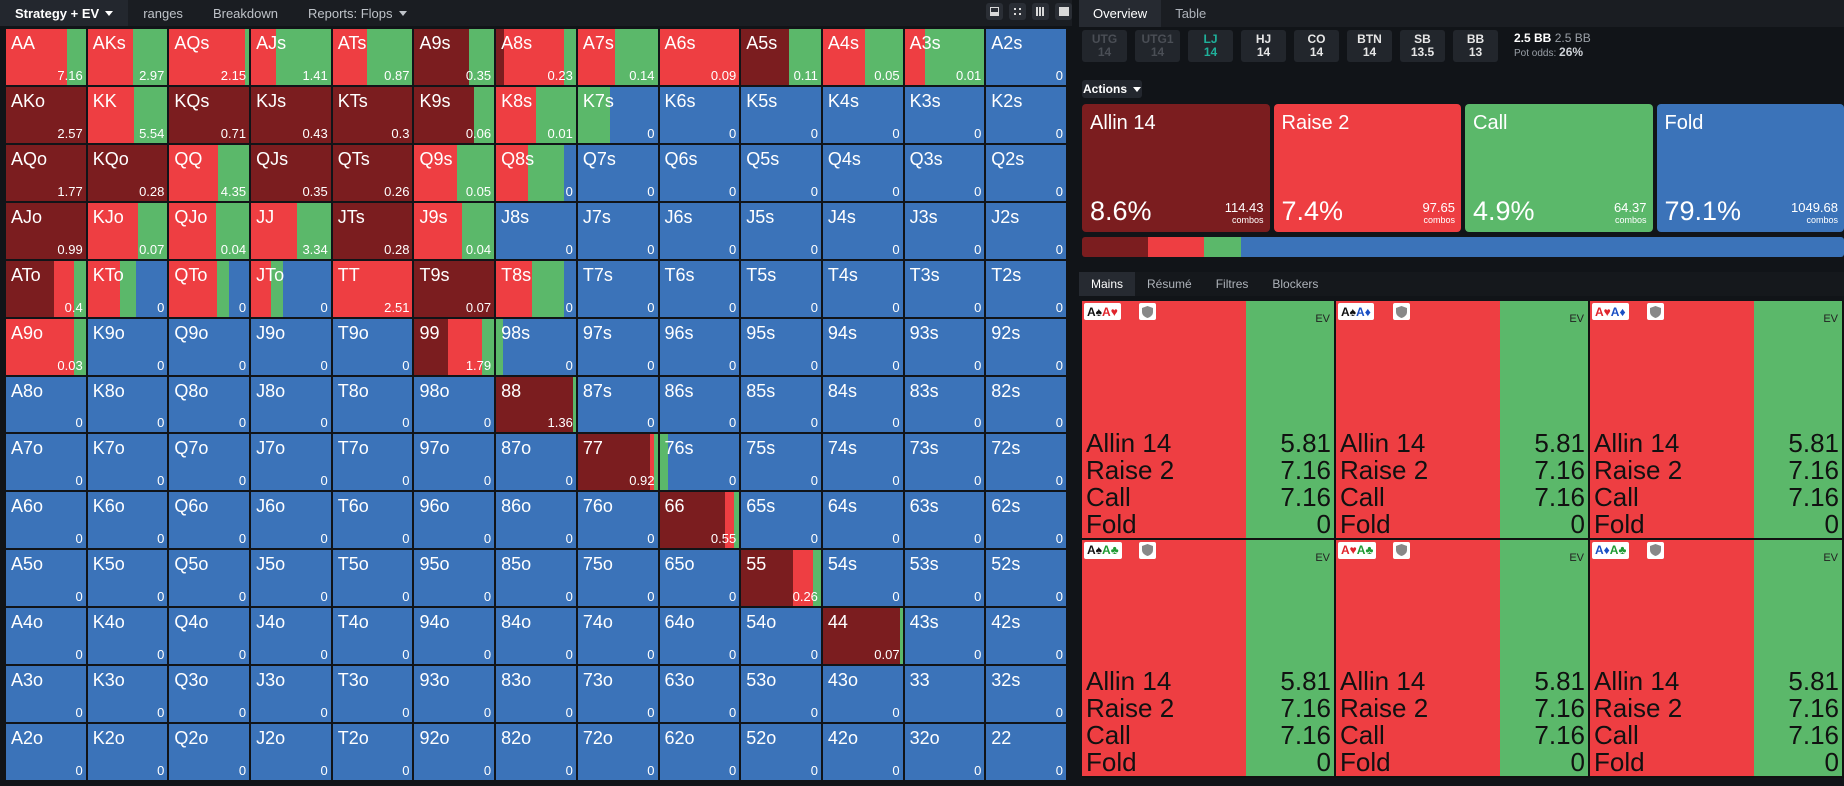  Describe the element at coordinates (536, 230) in the screenshot. I see `hand-cell-J8s: J8s 0` at that location.